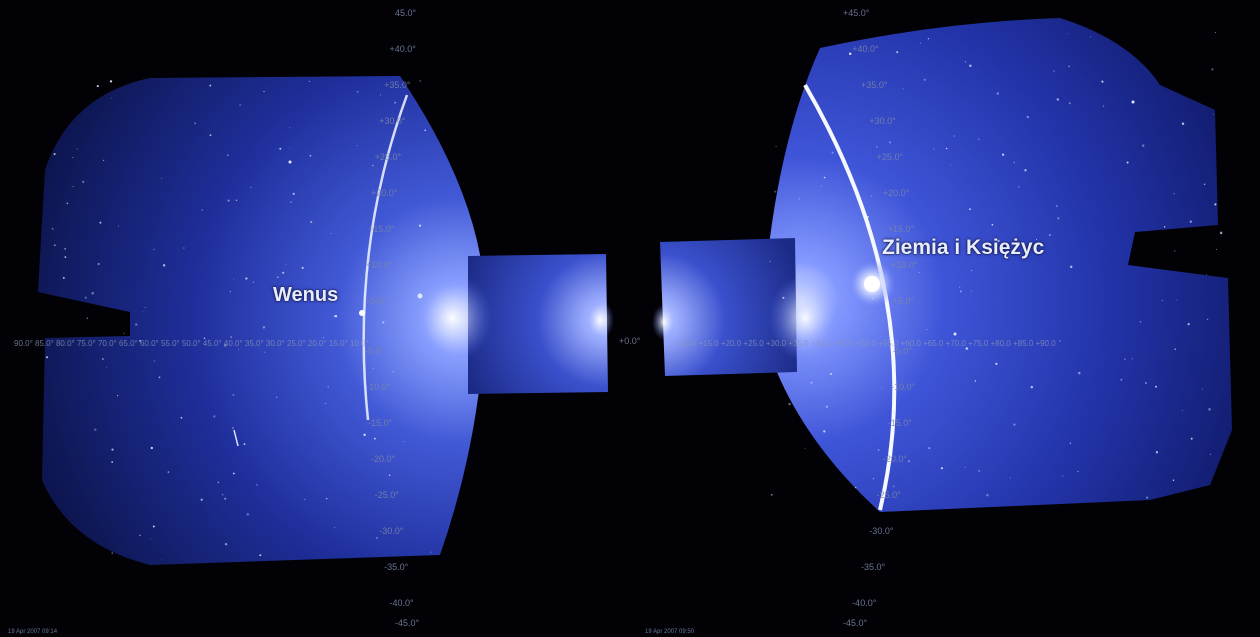 Image resolution: width=1260 pixels, height=637 pixels. I want to click on timestamp-middle: 19 Apr 2007 09:50, so click(669, 632).